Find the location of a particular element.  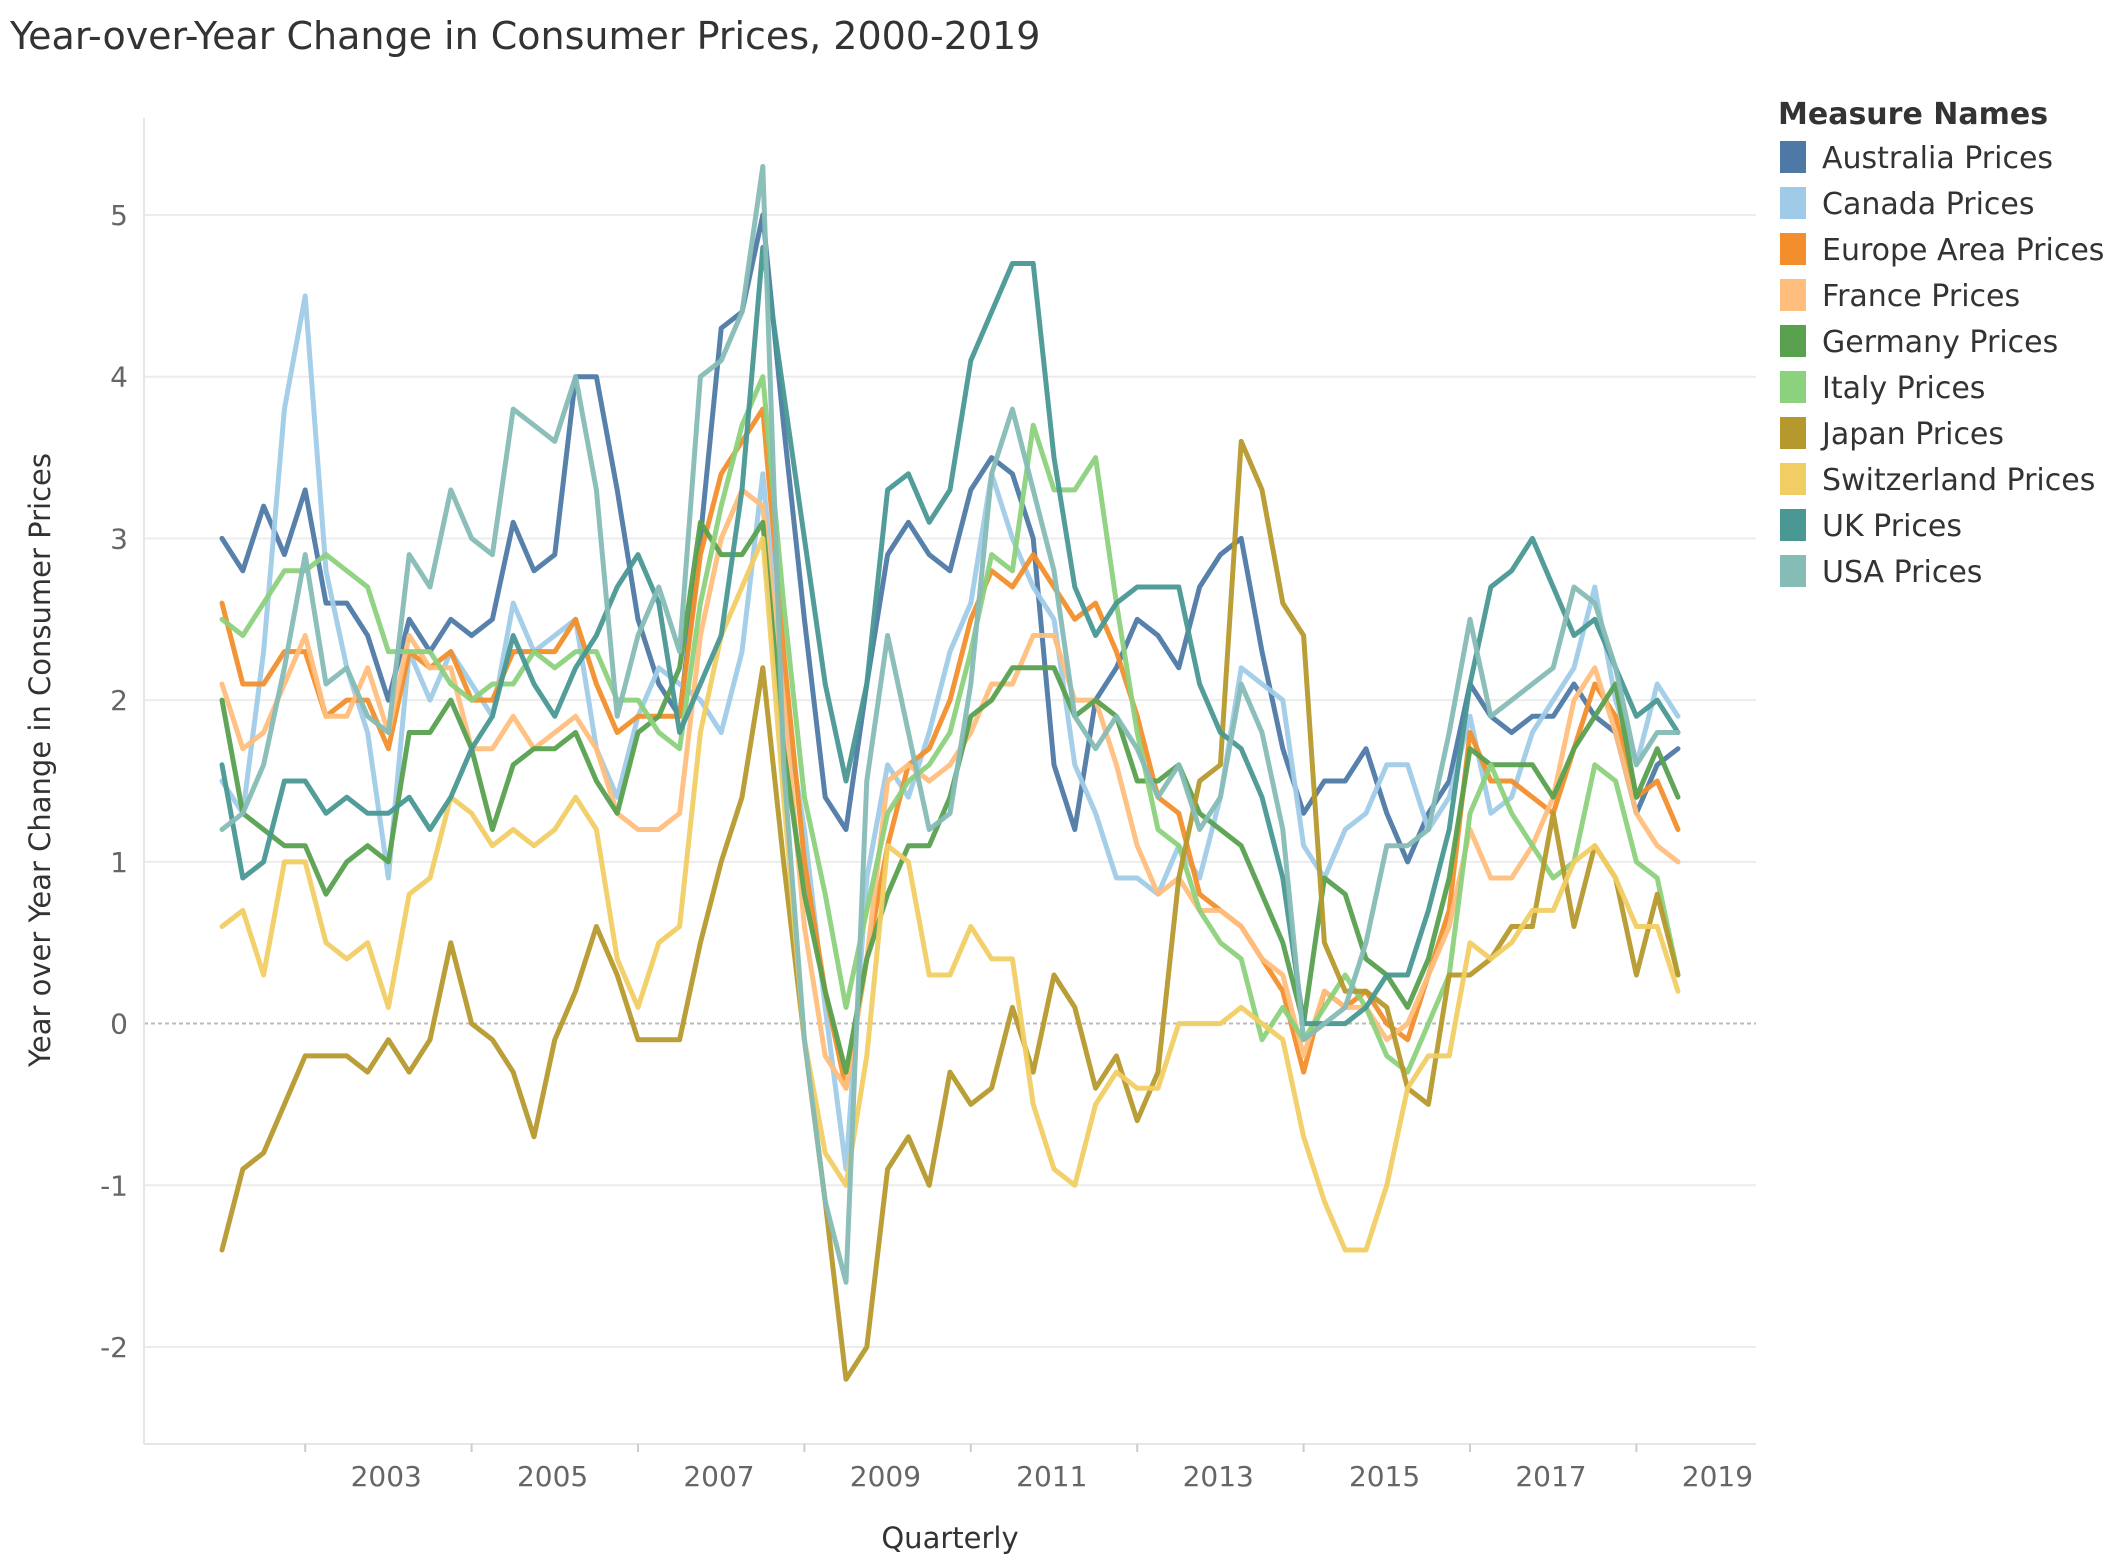

legend-swatch-switzerland-prices is located at coordinates (1793, 479).